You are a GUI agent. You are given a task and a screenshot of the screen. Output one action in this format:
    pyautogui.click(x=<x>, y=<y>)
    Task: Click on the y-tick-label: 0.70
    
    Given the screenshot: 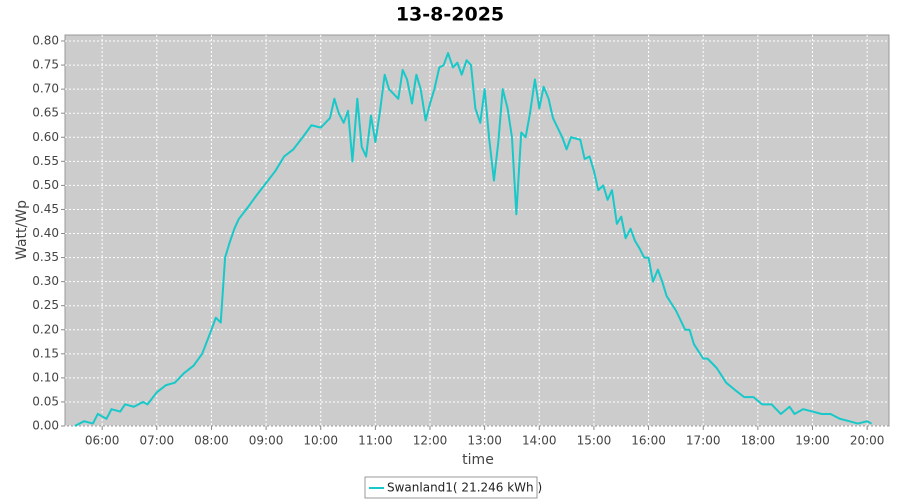 What is the action you would take?
    pyautogui.click(x=45, y=89)
    